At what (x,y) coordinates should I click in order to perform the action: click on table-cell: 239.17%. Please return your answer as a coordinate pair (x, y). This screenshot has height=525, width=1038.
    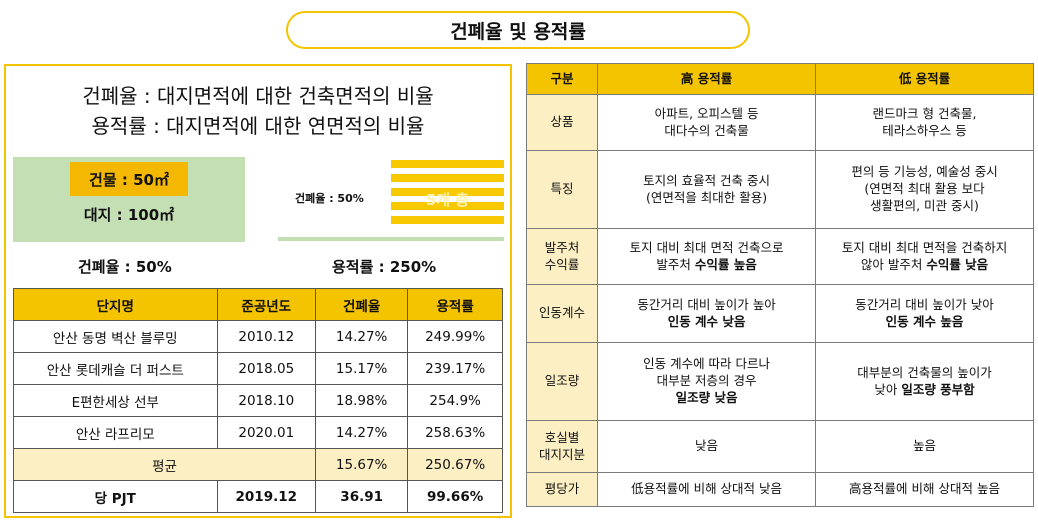
    Looking at the image, I should click on (455, 368).